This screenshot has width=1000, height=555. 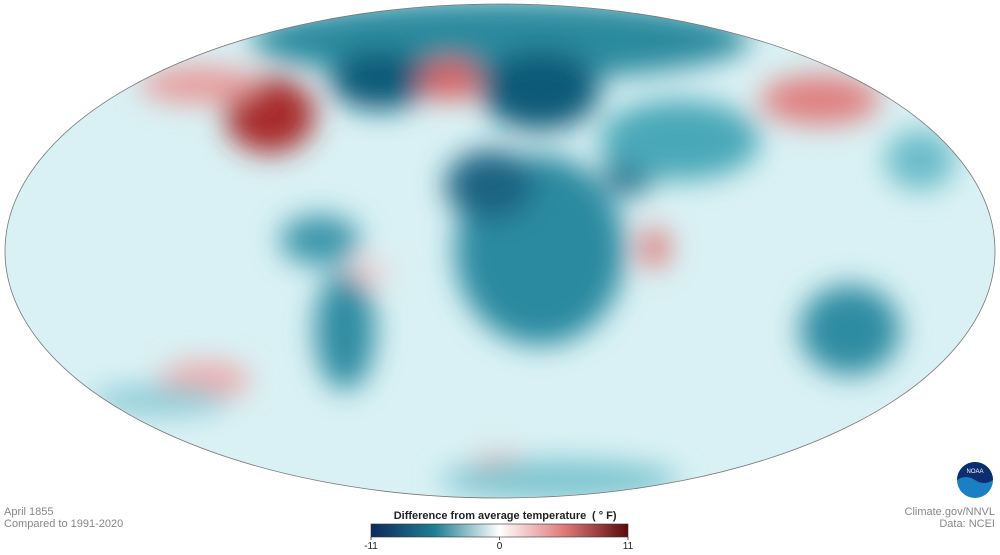 I want to click on source: Data: NCEI, so click(x=967, y=524).